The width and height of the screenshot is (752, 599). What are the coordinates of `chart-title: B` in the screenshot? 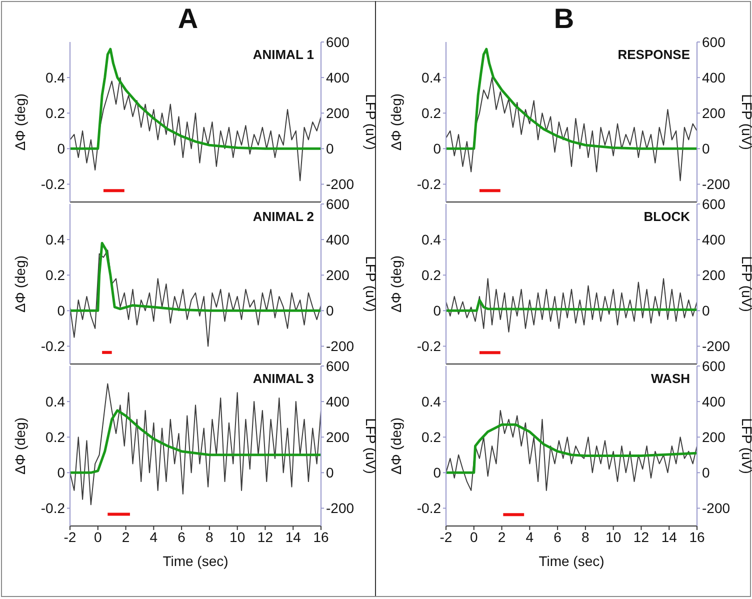 It's located at (564, 19).